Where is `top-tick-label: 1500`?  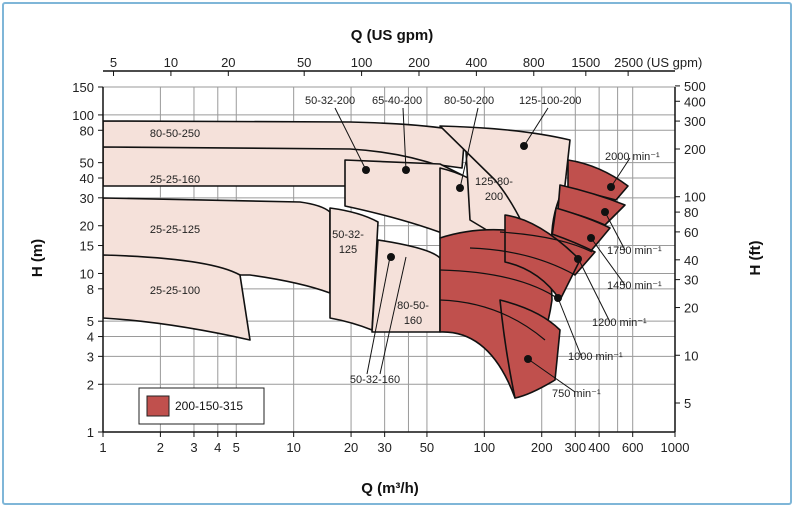 top-tick-label: 1500 is located at coordinates (585, 62).